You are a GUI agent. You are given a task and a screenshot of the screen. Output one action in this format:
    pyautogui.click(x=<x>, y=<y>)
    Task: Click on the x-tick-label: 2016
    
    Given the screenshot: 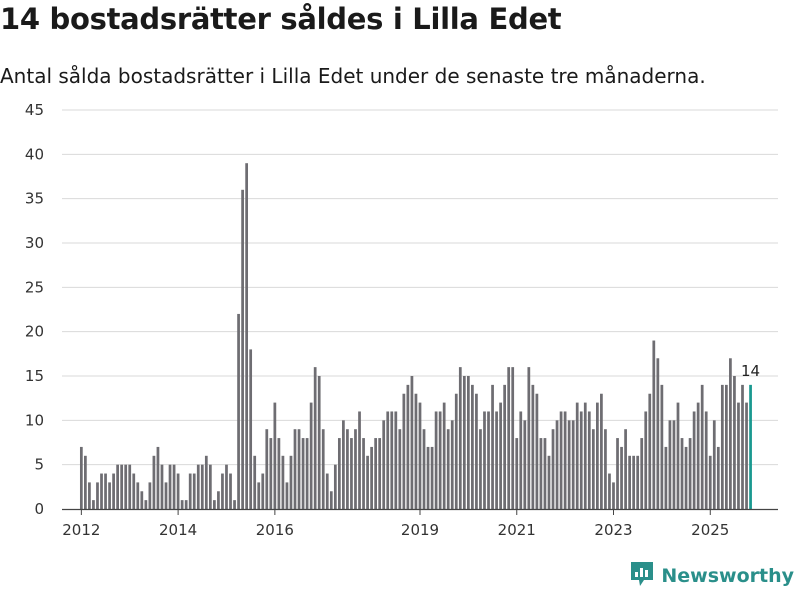 What is the action you would take?
    pyautogui.click(x=275, y=530)
    